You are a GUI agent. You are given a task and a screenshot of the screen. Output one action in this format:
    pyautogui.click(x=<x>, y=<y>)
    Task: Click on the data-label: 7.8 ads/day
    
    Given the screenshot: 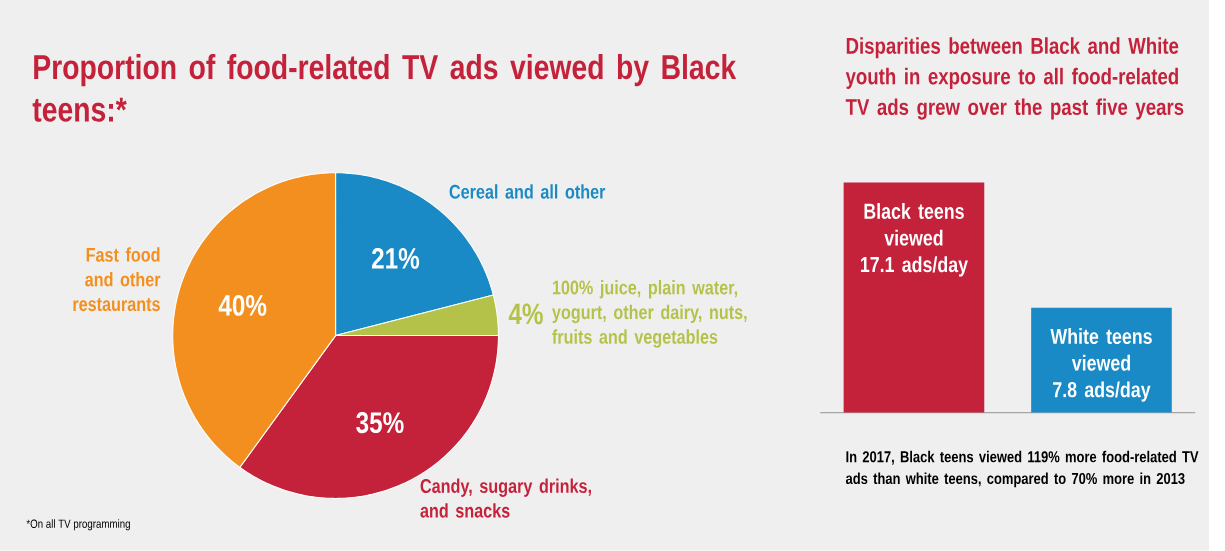 What is the action you would take?
    pyautogui.click(x=1102, y=391)
    